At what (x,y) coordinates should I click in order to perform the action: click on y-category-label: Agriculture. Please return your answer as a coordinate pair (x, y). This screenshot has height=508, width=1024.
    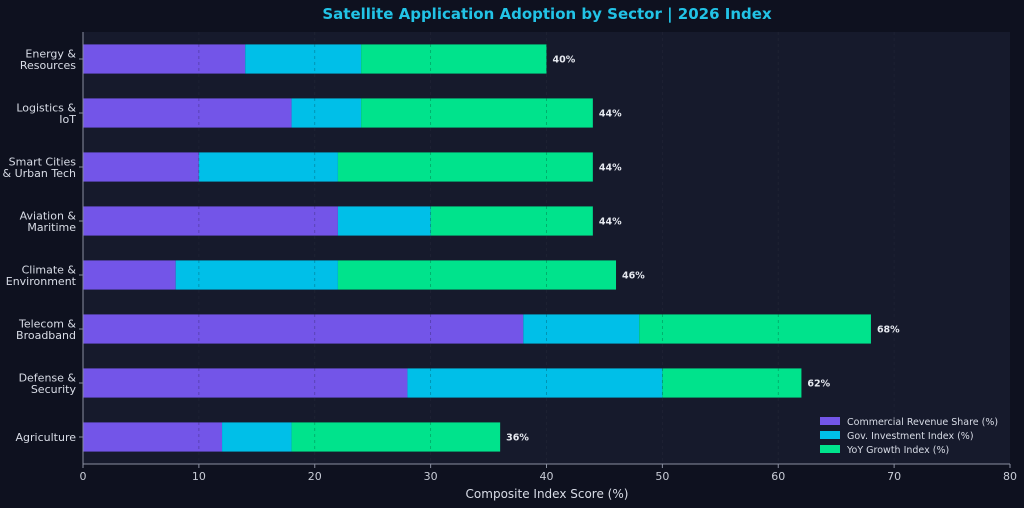
    Looking at the image, I should click on (46, 437).